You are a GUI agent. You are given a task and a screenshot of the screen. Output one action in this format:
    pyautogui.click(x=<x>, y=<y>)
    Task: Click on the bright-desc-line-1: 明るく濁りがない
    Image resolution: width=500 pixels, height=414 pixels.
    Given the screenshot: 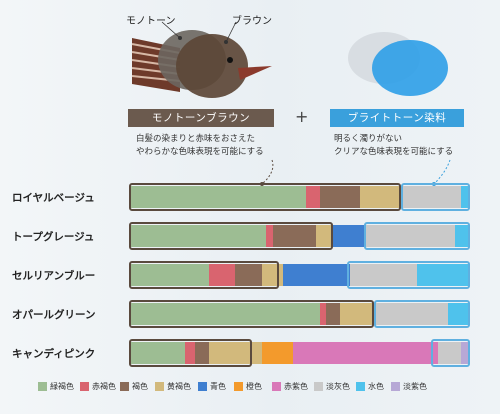 What is the action you would take?
    pyautogui.click(x=368, y=139)
    